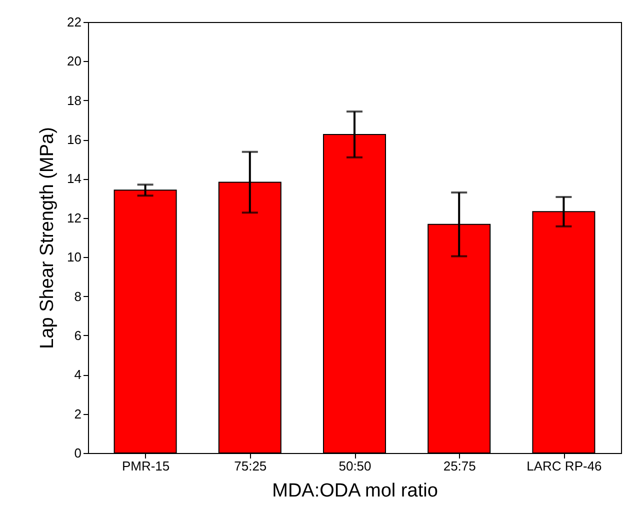 The height and width of the screenshot is (527, 632). What do you see at coordinates (78, 374) in the screenshot?
I see `y-tick-label: 4` at bounding box center [78, 374].